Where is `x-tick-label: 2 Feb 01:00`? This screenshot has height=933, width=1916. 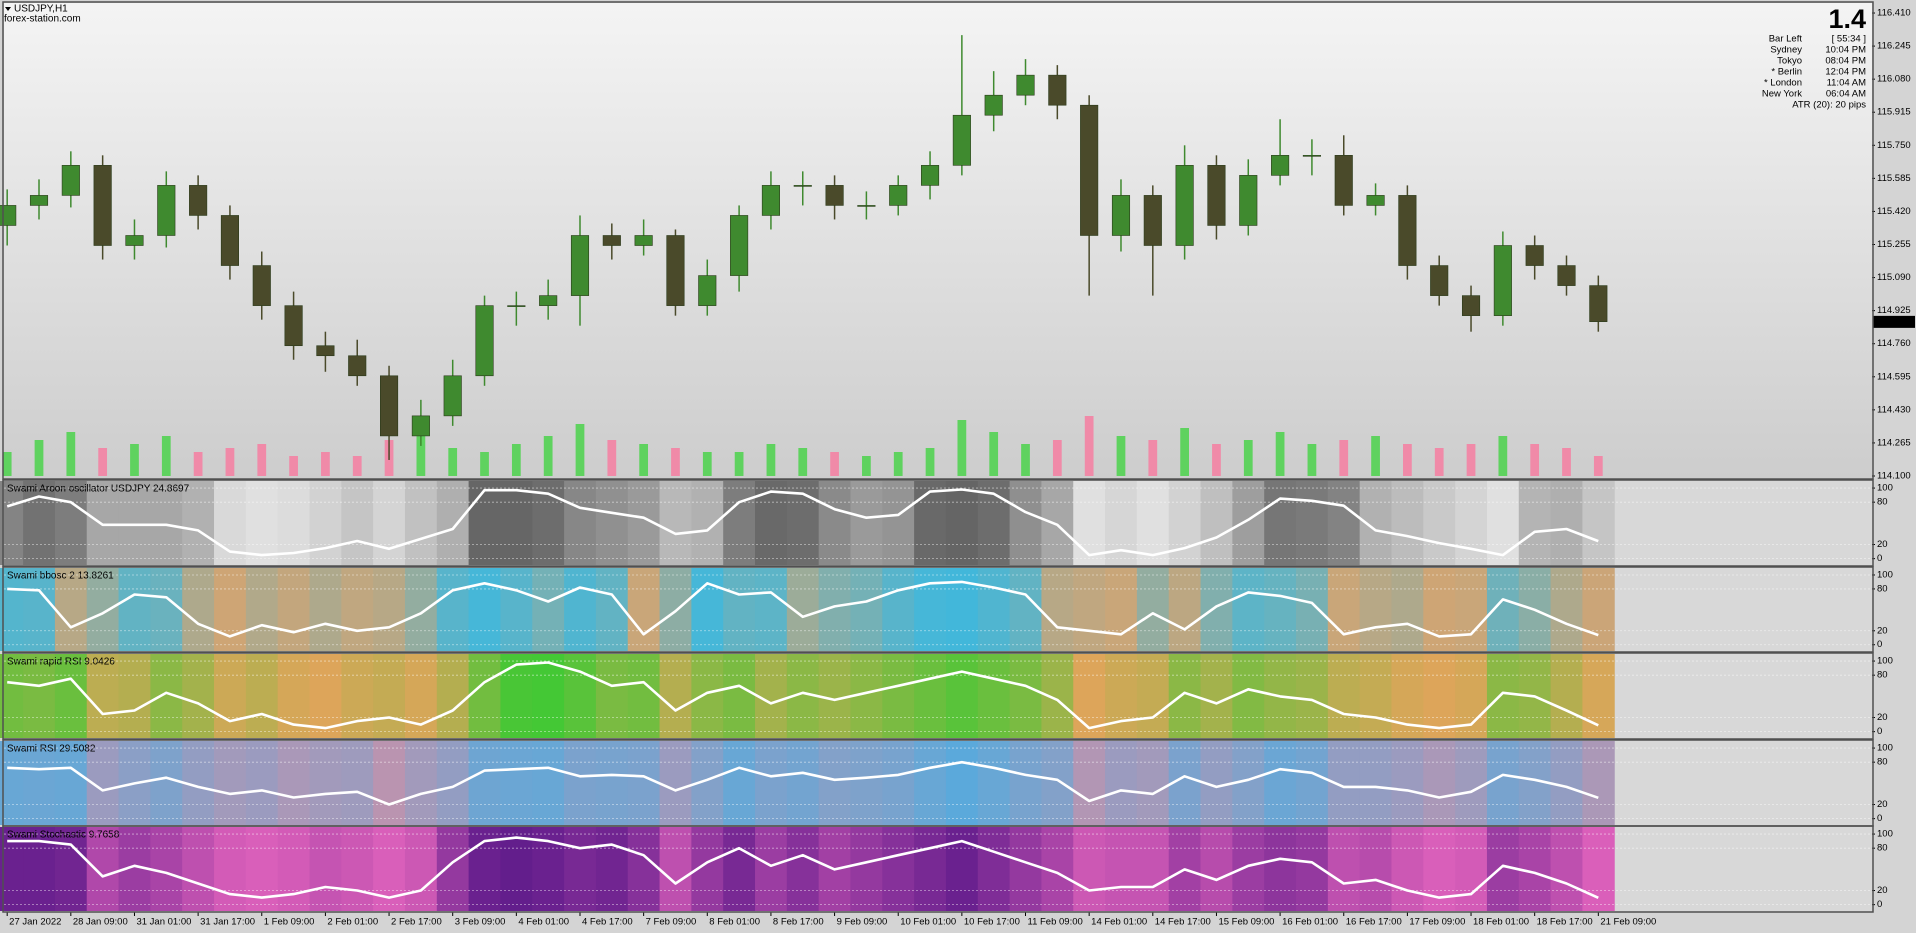
x-tick-label: 2 Feb 01:00 is located at coordinates (352, 922).